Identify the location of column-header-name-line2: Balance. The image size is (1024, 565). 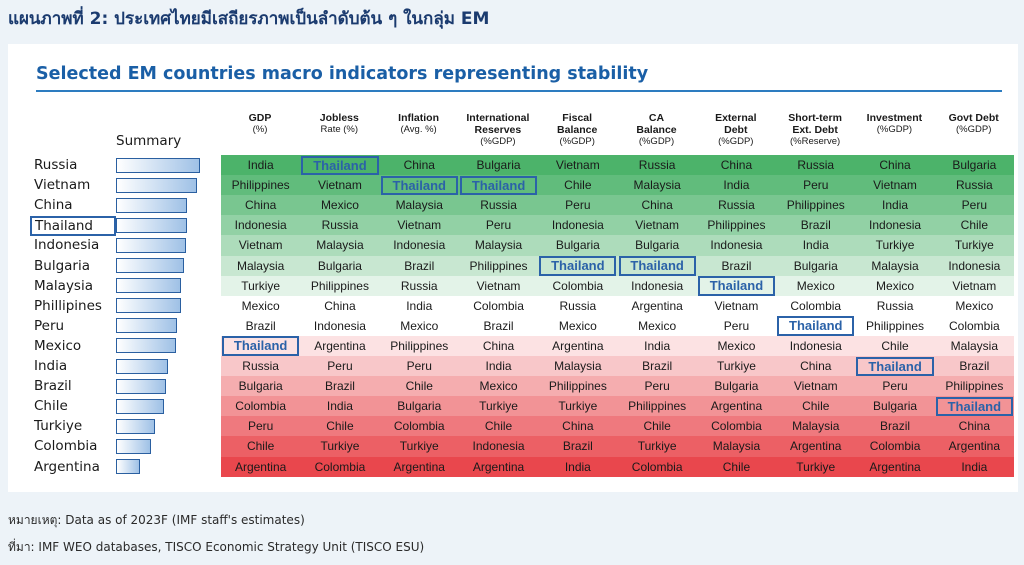
(577, 130).